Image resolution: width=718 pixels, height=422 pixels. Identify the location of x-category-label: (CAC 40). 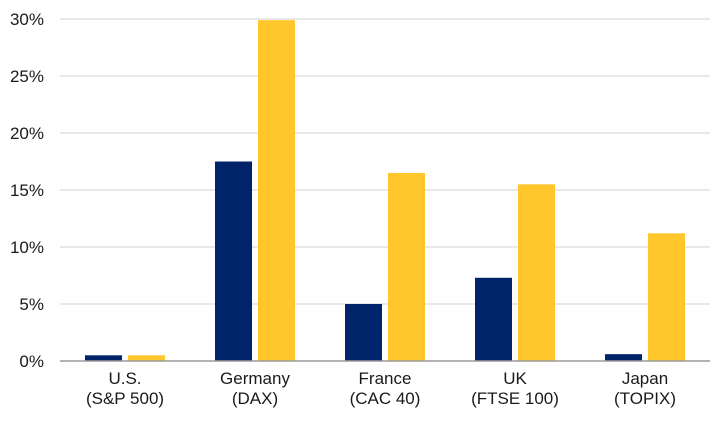
(385, 398).